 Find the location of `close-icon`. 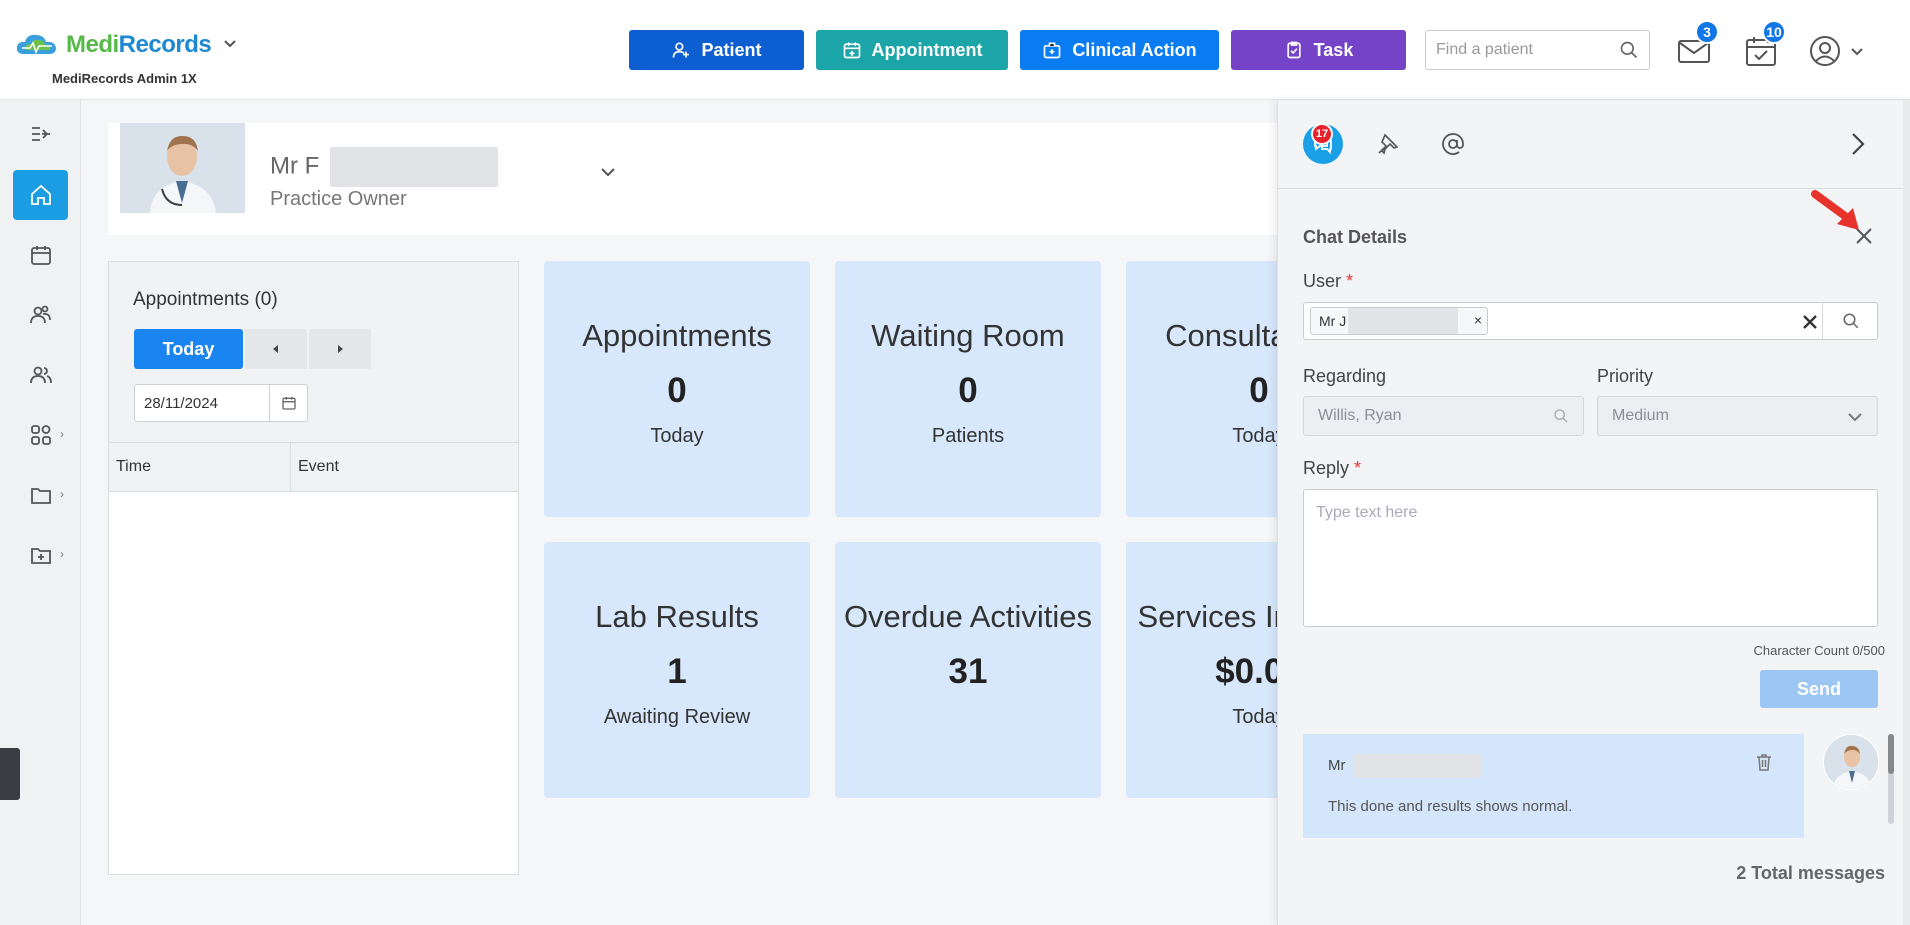

close-icon is located at coordinates (1864, 236).